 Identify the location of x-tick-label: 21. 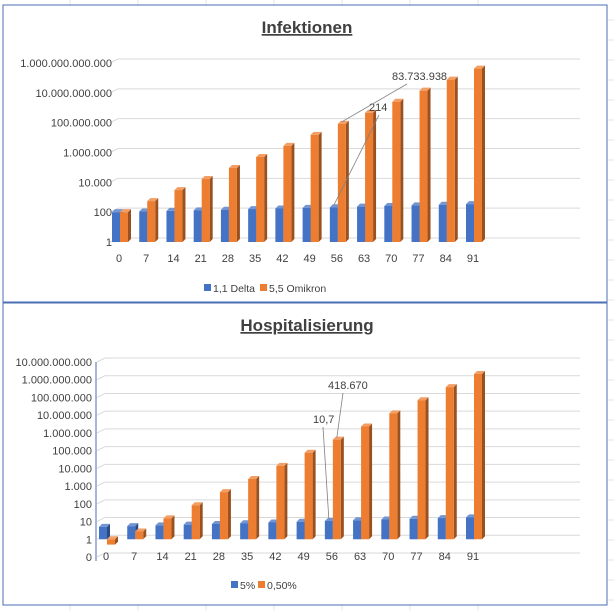
(201, 259).